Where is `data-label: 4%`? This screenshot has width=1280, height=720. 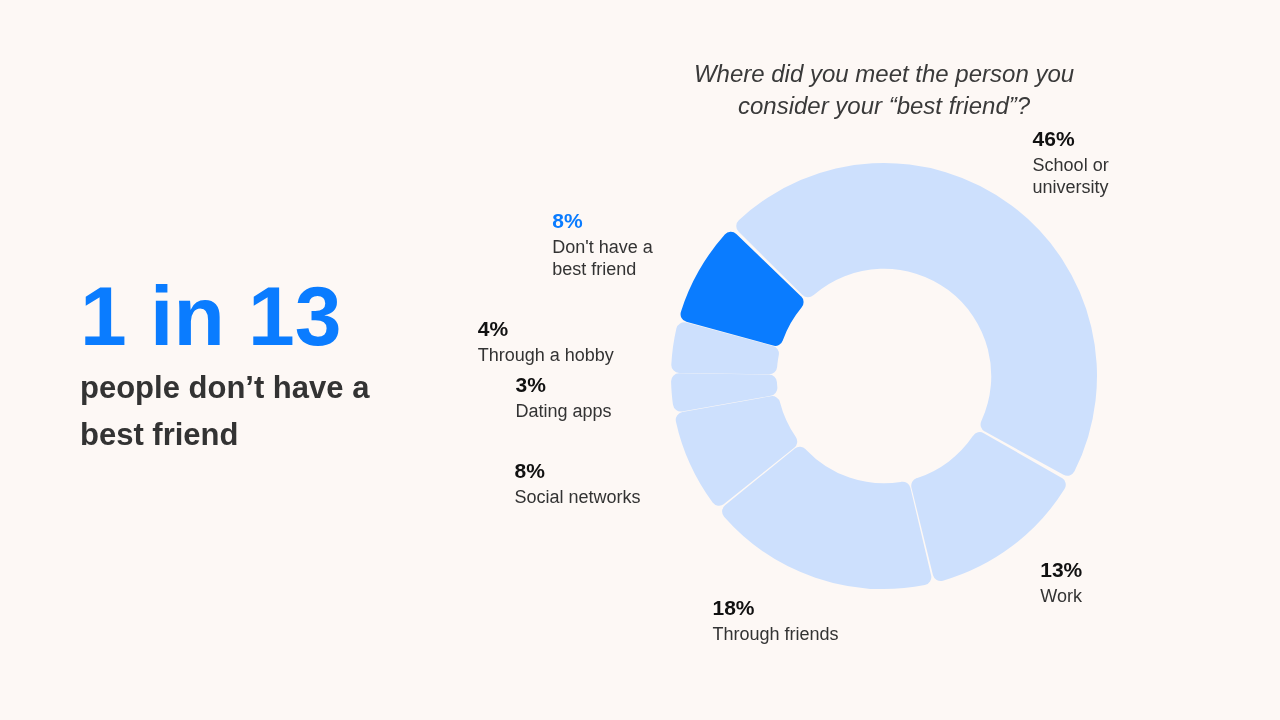
data-label: 4% is located at coordinates (493, 328).